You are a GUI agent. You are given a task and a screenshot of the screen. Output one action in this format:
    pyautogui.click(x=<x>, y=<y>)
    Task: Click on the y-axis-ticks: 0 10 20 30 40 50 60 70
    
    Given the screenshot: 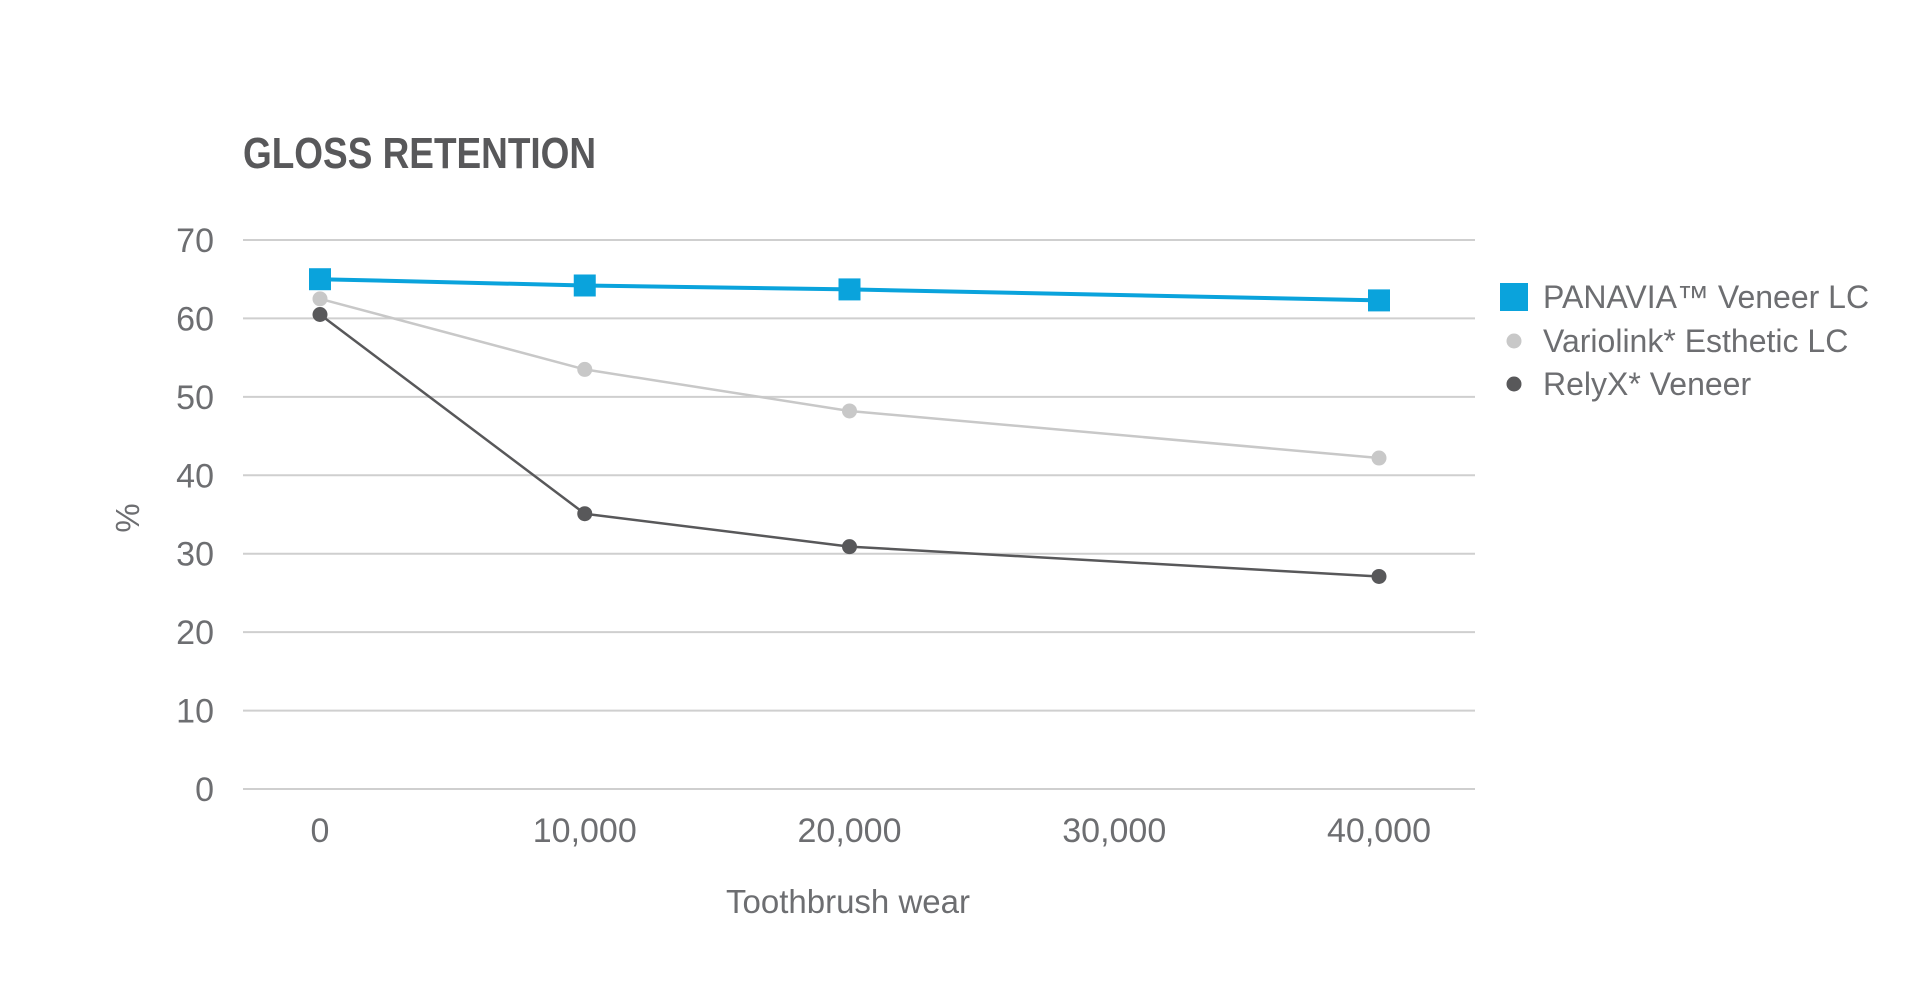 What is the action you would take?
    pyautogui.click(x=195, y=515)
    